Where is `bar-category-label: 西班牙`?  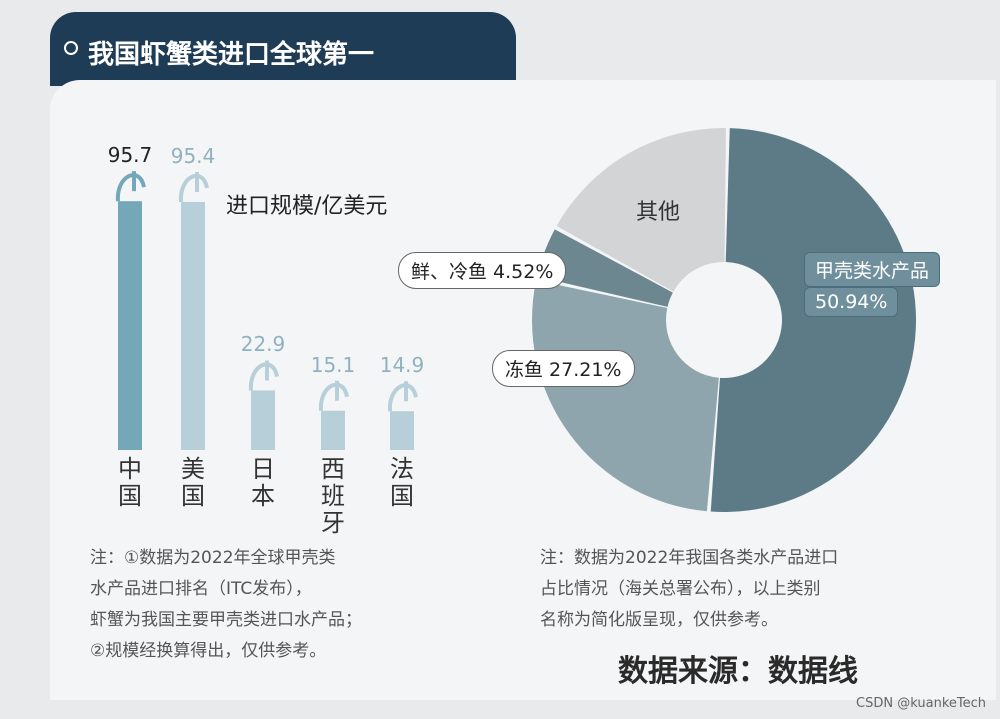
bar-category-label: 西班牙 is located at coordinates (333, 496).